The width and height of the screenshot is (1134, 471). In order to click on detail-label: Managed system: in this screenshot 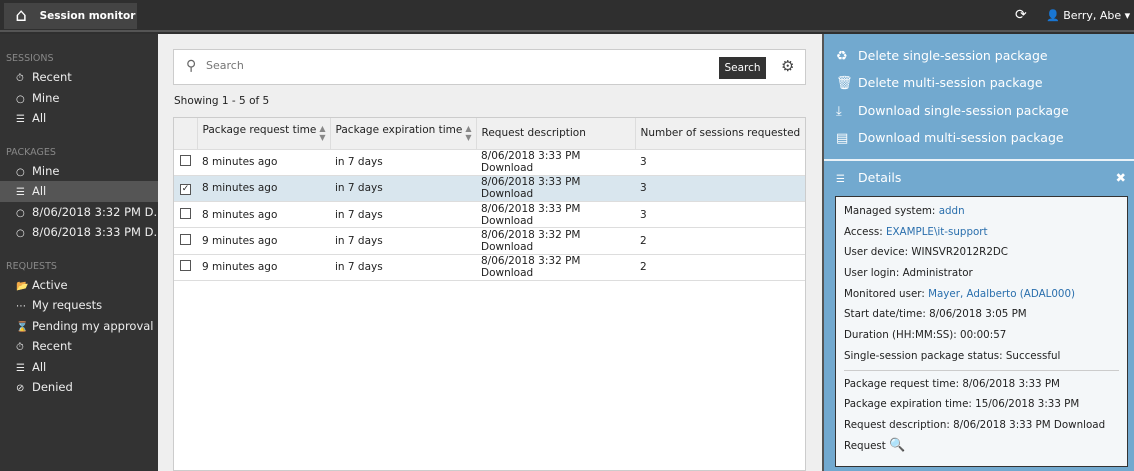, I will do `click(891, 211)`.